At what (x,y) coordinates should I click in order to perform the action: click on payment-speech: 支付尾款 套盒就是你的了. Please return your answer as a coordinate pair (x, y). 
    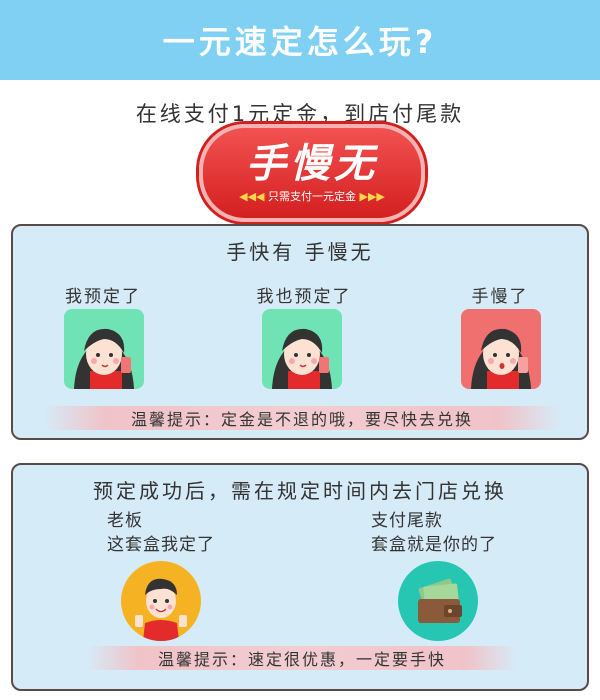
    Looking at the image, I should click on (434, 533).